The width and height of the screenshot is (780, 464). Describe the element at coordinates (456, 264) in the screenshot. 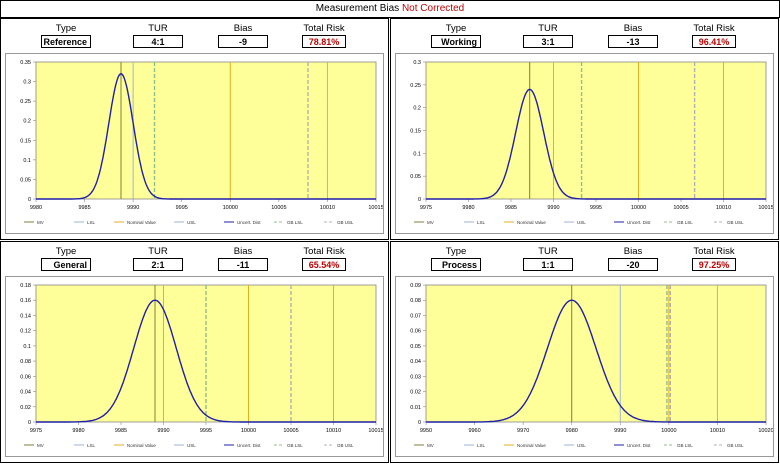

I see `type-value: Process` at that location.